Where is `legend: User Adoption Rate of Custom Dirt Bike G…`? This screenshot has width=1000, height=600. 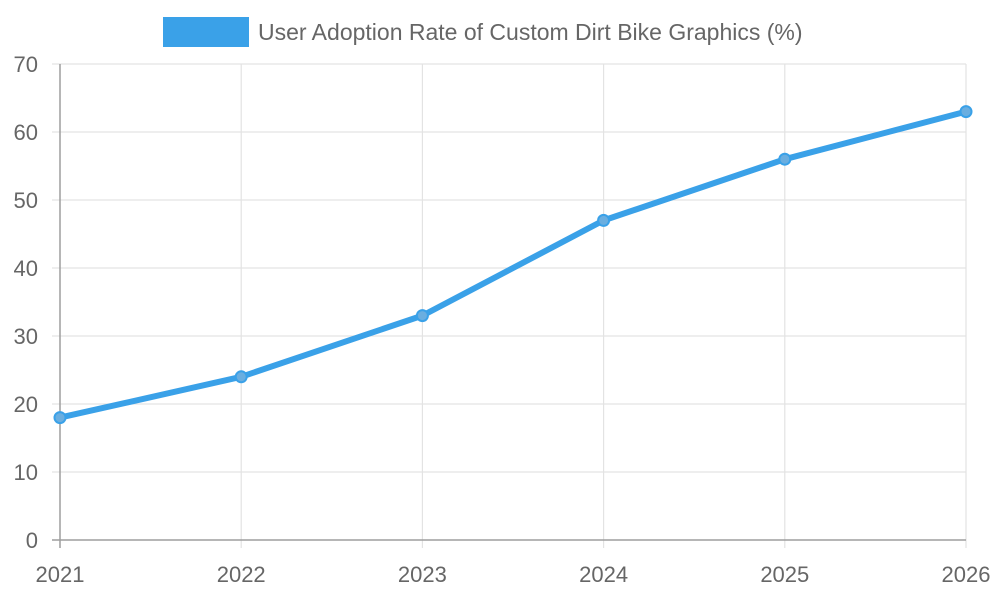 legend: User Adoption Rate of Custom Dirt Bike G… is located at coordinates (483, 32).